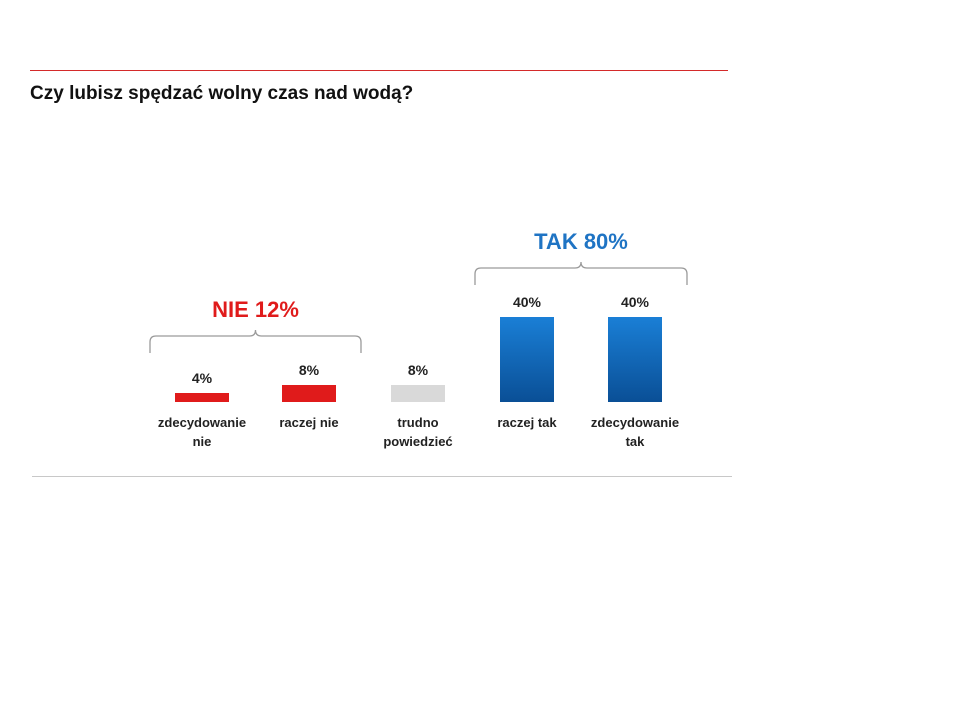 Image resolution: width=960 pixels, height=720 pixels. What do you see at coordinates (635, 302) in the screenshot?
I see `bar-value-label-4: 40%` at bounding box center [635, 302].